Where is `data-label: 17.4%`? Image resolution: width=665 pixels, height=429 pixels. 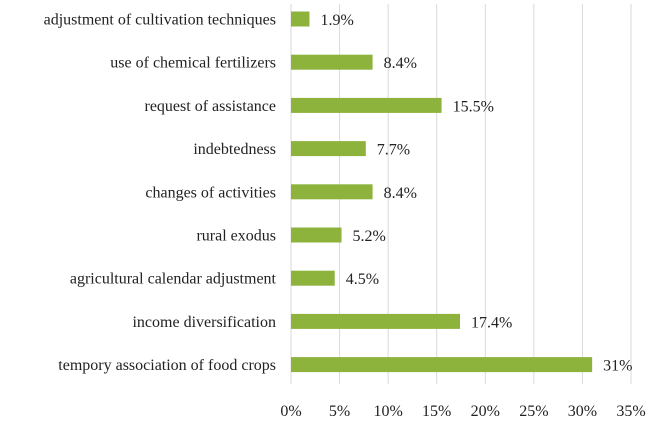 data-label: 17.4% is located at coordinates (491, 322).